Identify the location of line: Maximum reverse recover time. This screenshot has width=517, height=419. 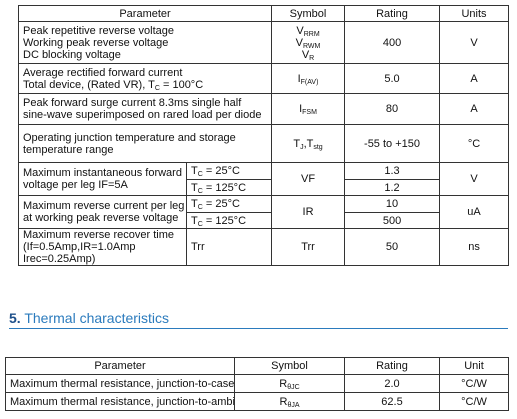
(102, 235).